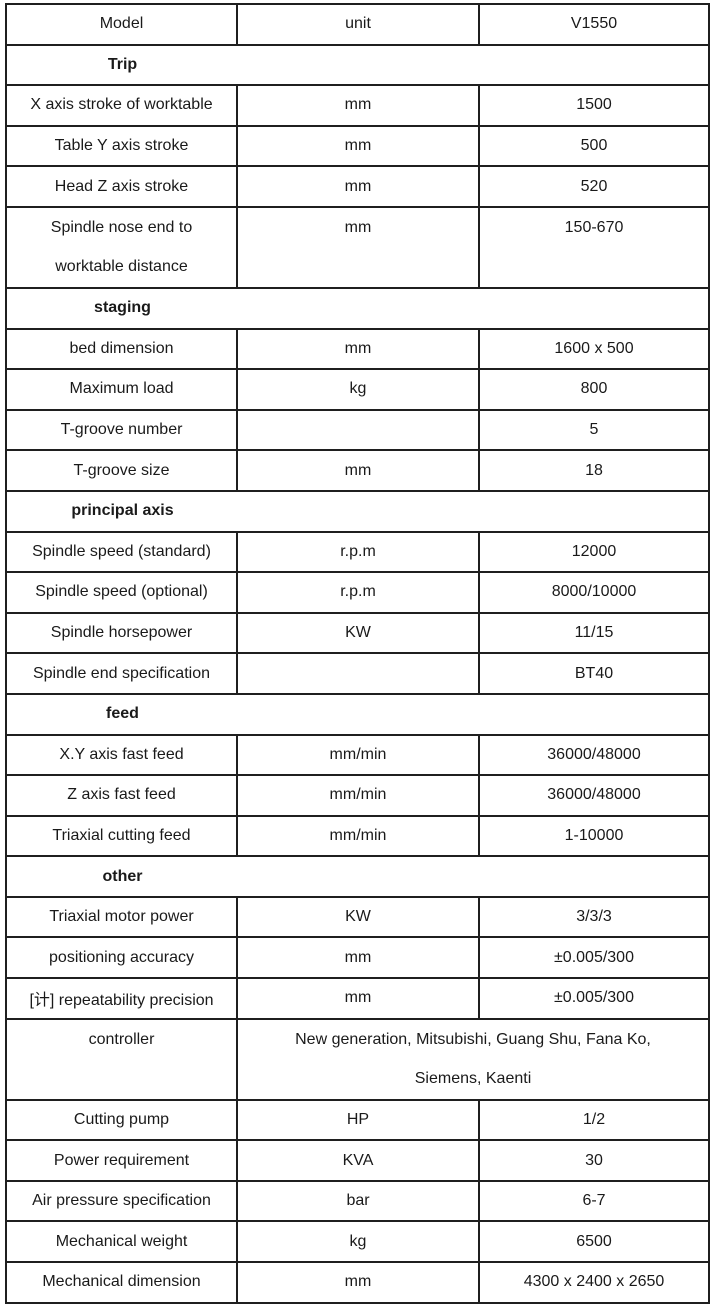 The height and width of the screenshot is (1304, 715). What do you see at coordinates (121, 227) in the screenshot?
I see `label-line-1: Spindle nose end to` at bounding box center [121, 227].